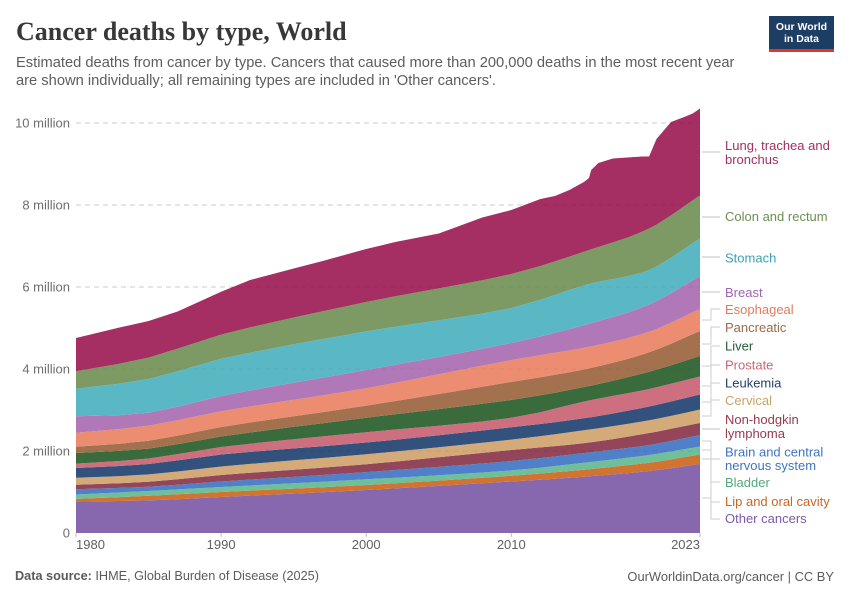 The width and height of the screenshot is (850, 600). Describe the element at coordinates (748, 400) in the screenshot. I see `svg-text: Cervical` at that location.